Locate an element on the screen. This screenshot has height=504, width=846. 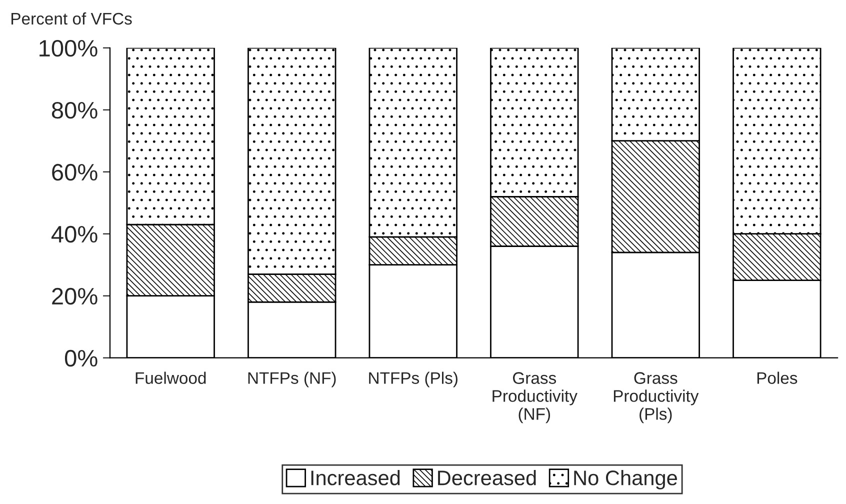
y-tick-label: 60% is located at coordinates (75, 172).